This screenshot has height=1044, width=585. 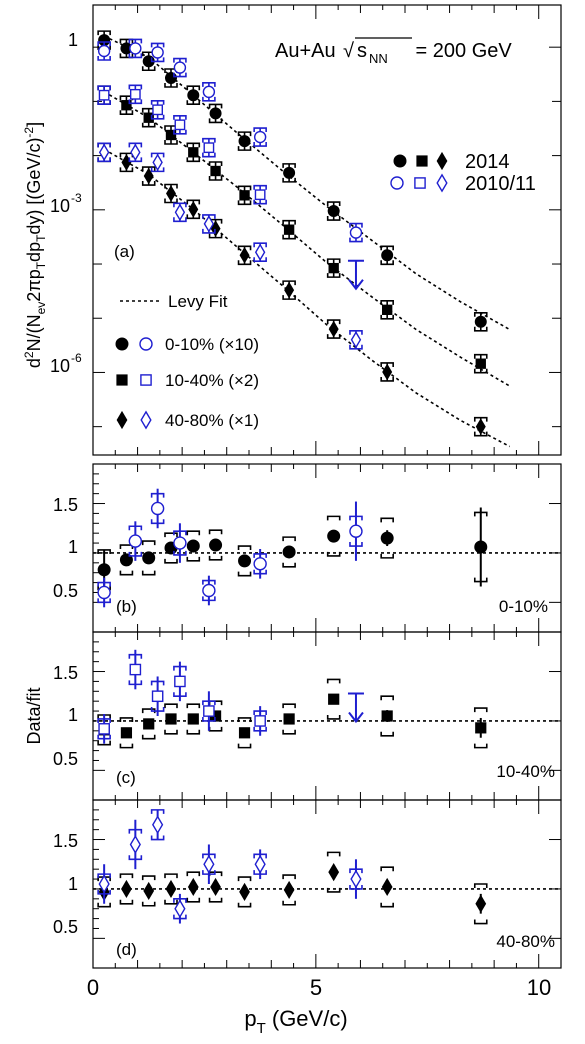 I want to click on legend-2014-label: 2014, so click(x=487, y=162).